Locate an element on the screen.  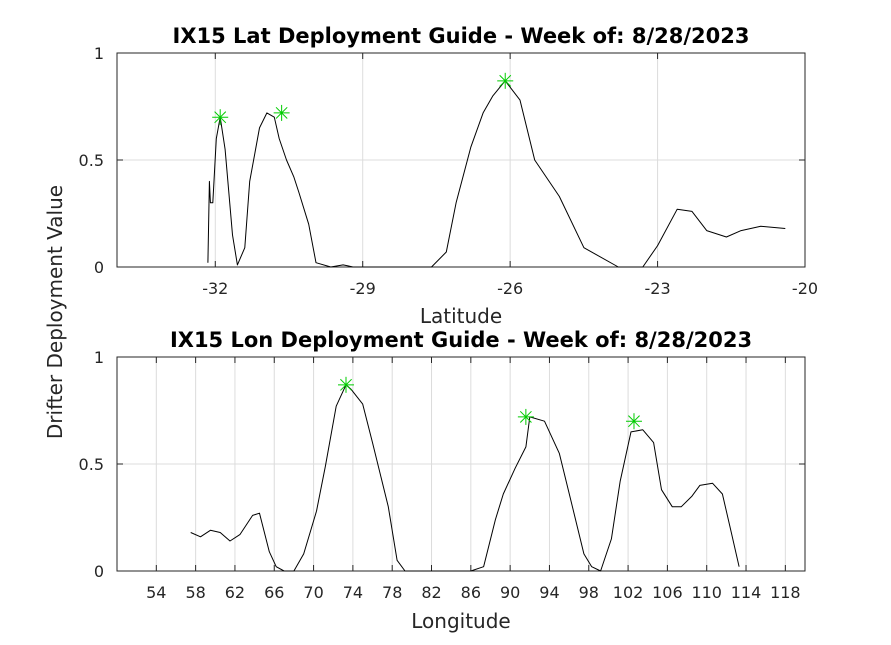
lon-x-tick-label: 66 is located at coordinates (274, 592).